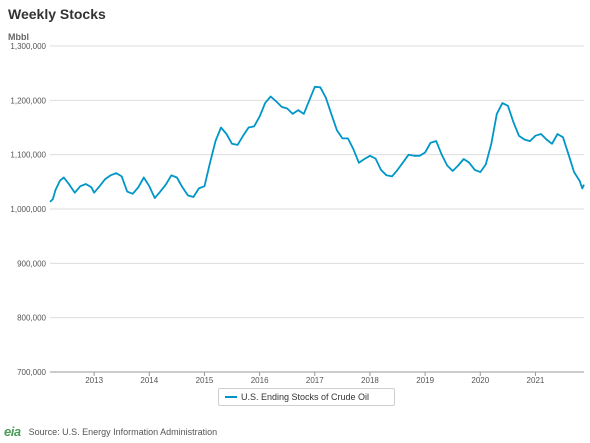  What do you see at coordinates (231, 397) in the screenshot?
I see `legend-swatch` at bounding box center [231, 397].